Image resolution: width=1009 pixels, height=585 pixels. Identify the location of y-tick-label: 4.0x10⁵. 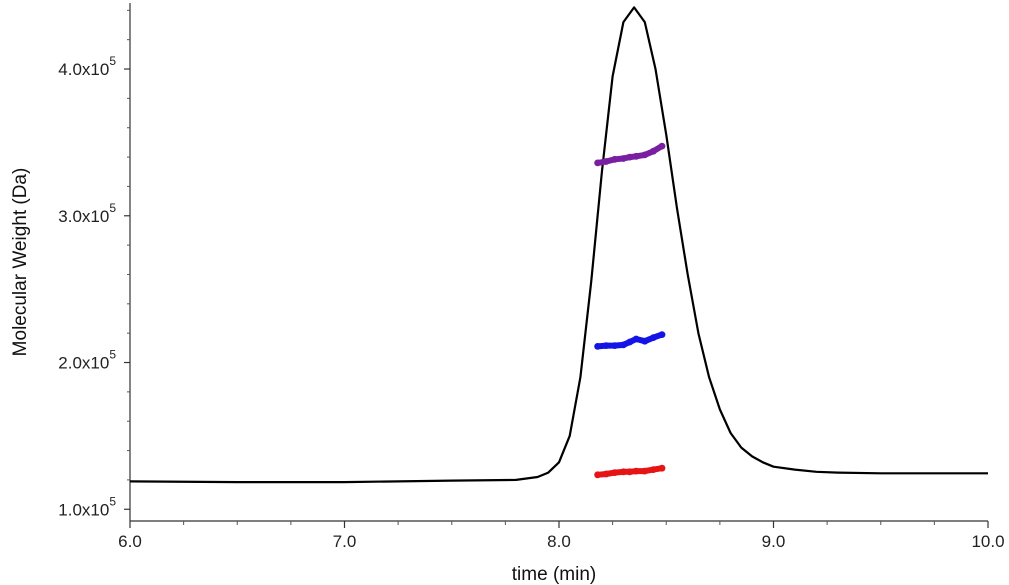
(87, 66).